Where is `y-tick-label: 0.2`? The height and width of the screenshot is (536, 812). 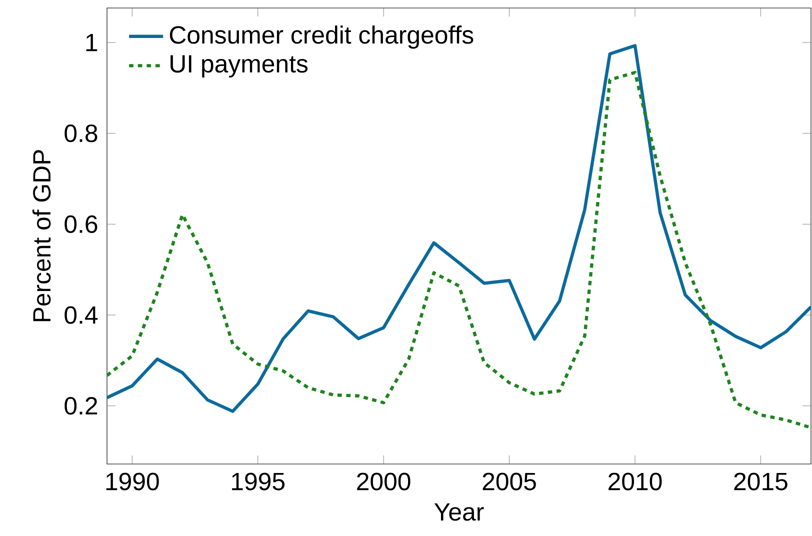 y-tick-label: 0.2 is located at coordinates (81, 406).